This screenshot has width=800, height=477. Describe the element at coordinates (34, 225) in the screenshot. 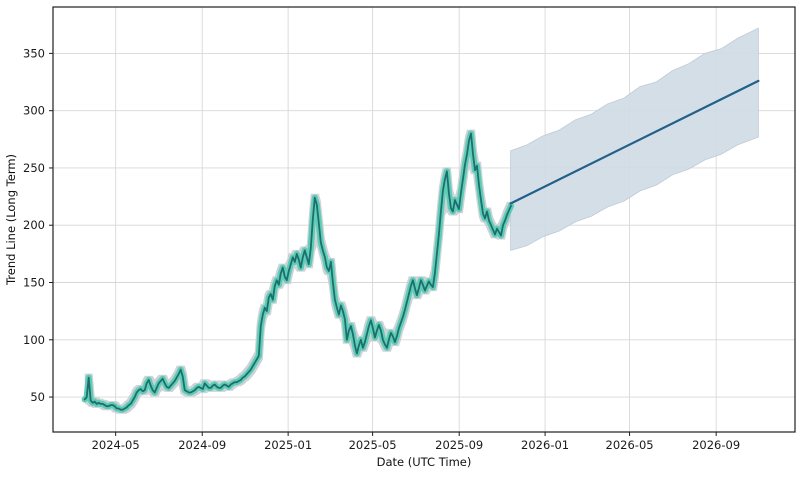

I see `y-tick-label: 200` at that location.